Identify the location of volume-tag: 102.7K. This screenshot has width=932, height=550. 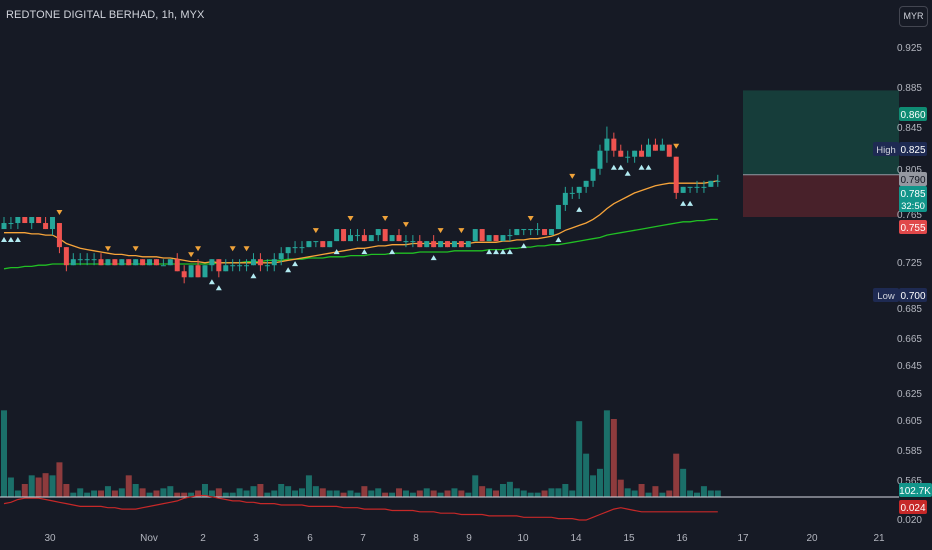
(915, 490).